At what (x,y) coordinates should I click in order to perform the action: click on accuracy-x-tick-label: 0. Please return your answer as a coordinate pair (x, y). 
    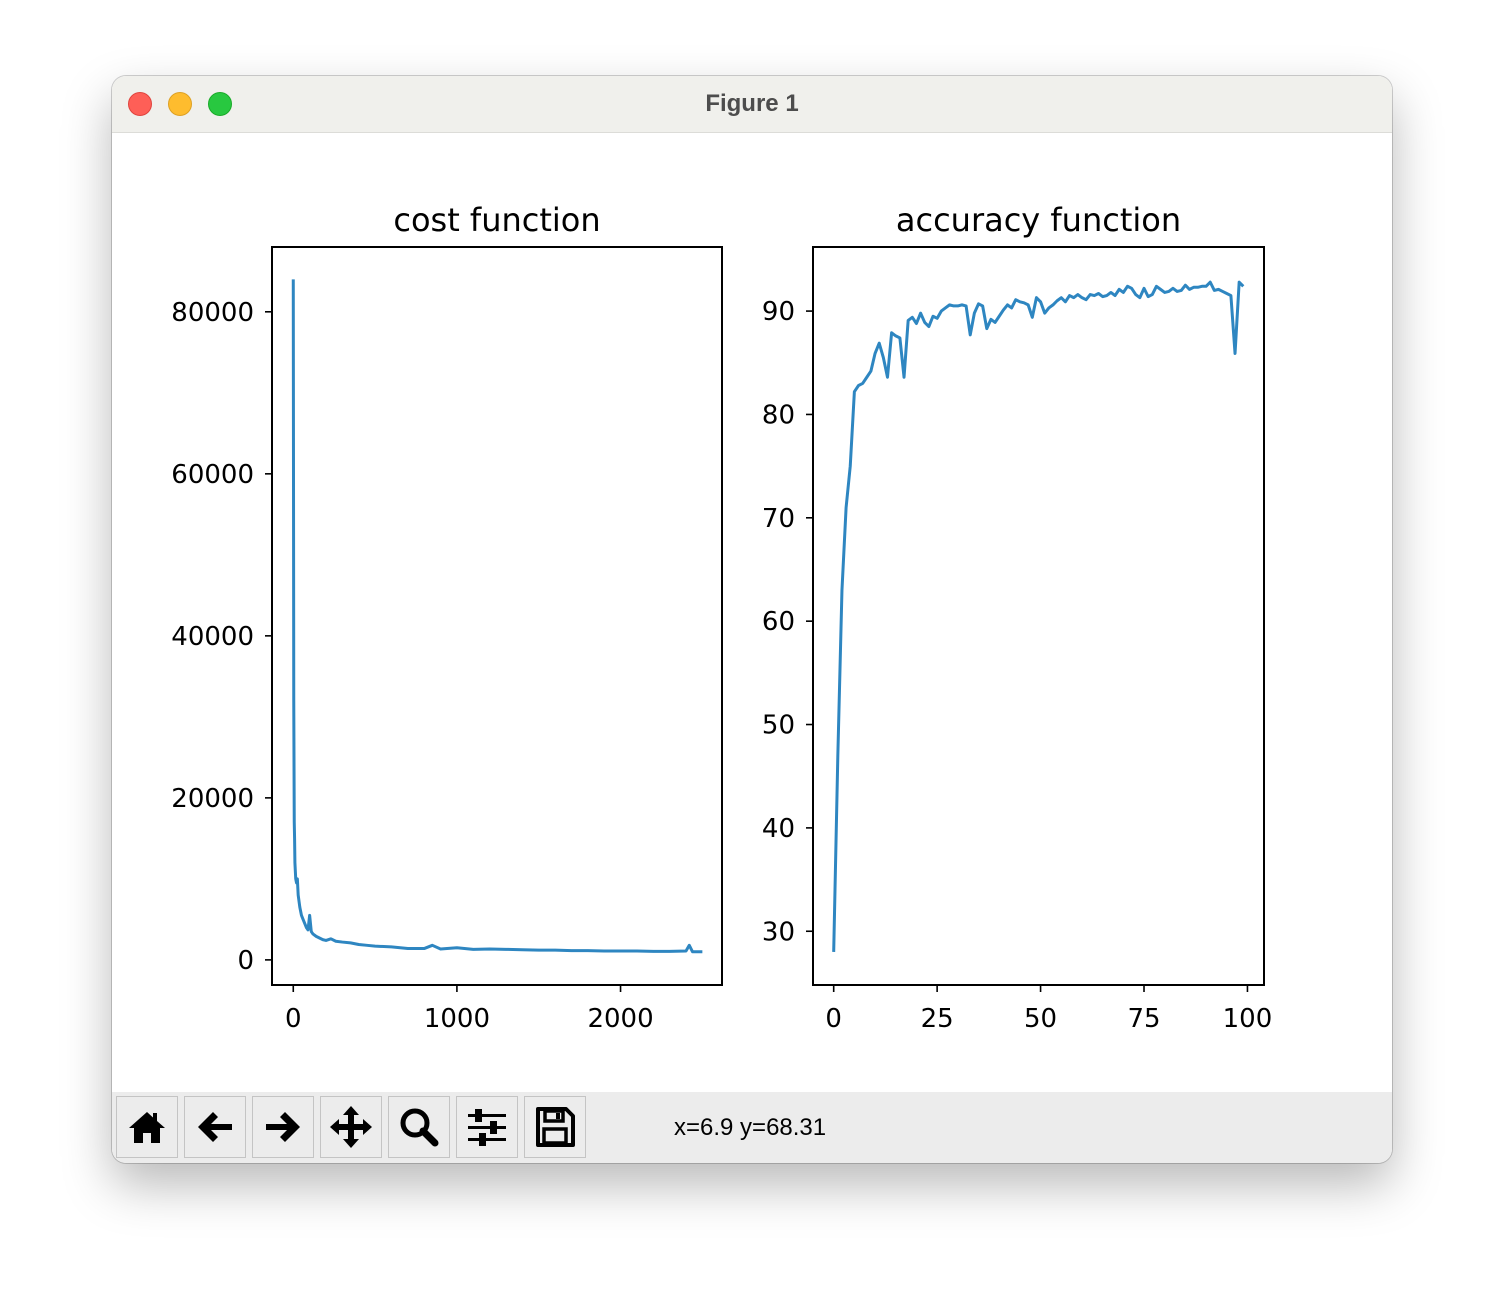
    Looking at the image, I should click on (833, 1019).